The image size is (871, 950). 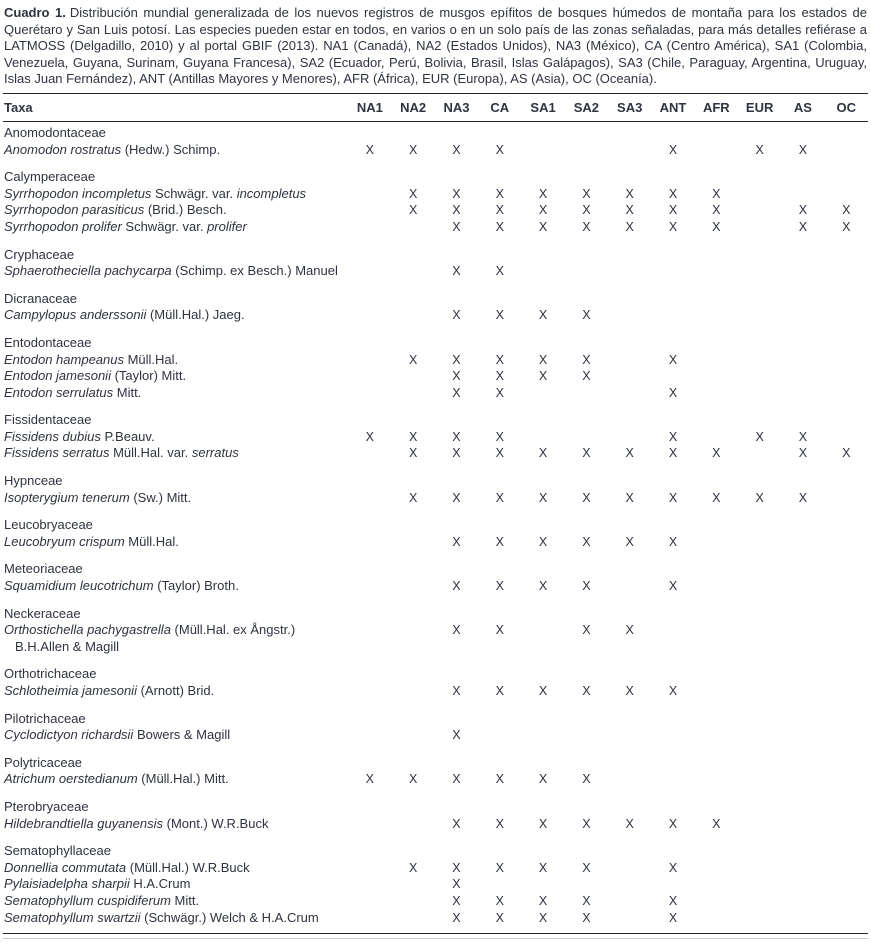 What do you see at coordinates (83, 823) in the screenshot?
I see `species-name-italic: Hildebrandtiella guyanensis` at bounding box center [83, 823].